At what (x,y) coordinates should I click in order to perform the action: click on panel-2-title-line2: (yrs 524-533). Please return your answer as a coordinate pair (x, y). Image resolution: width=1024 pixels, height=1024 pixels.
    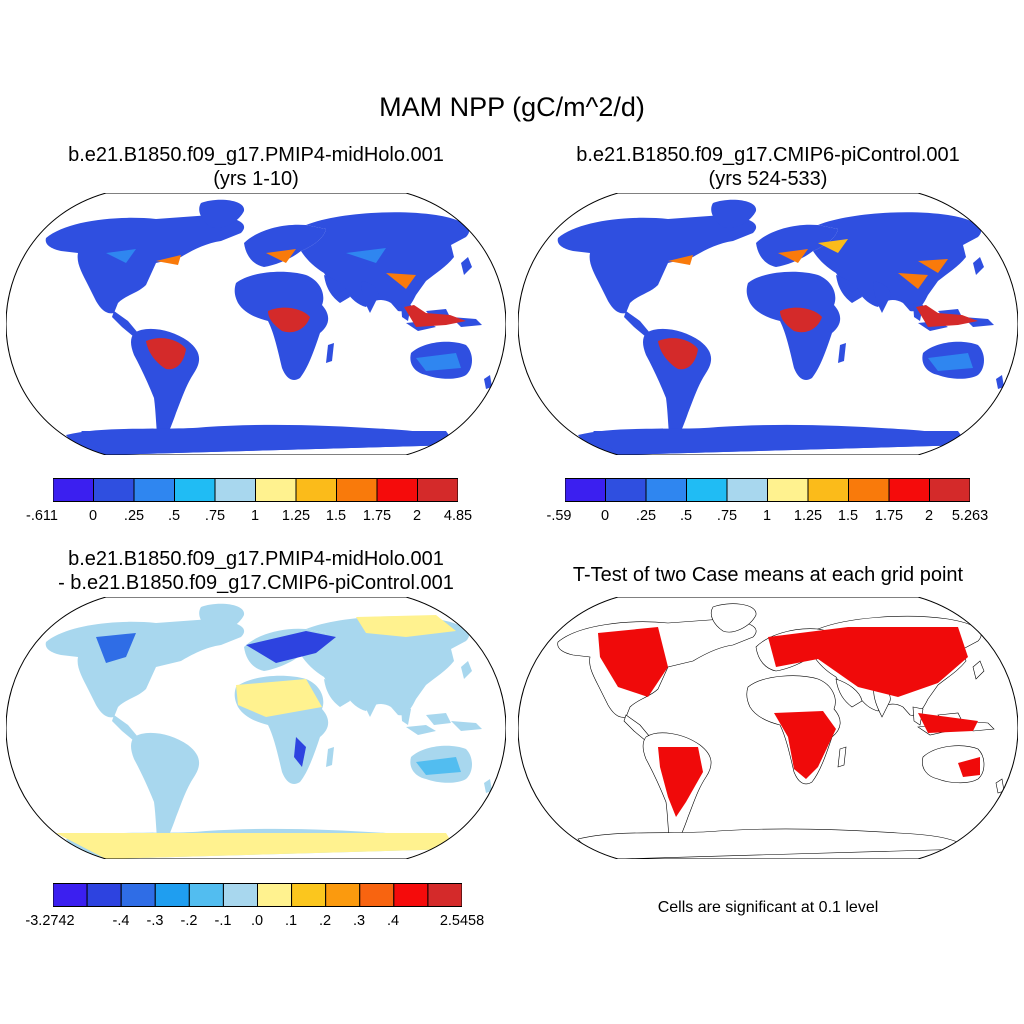
    Looking at the image, I should click on (768, 179).